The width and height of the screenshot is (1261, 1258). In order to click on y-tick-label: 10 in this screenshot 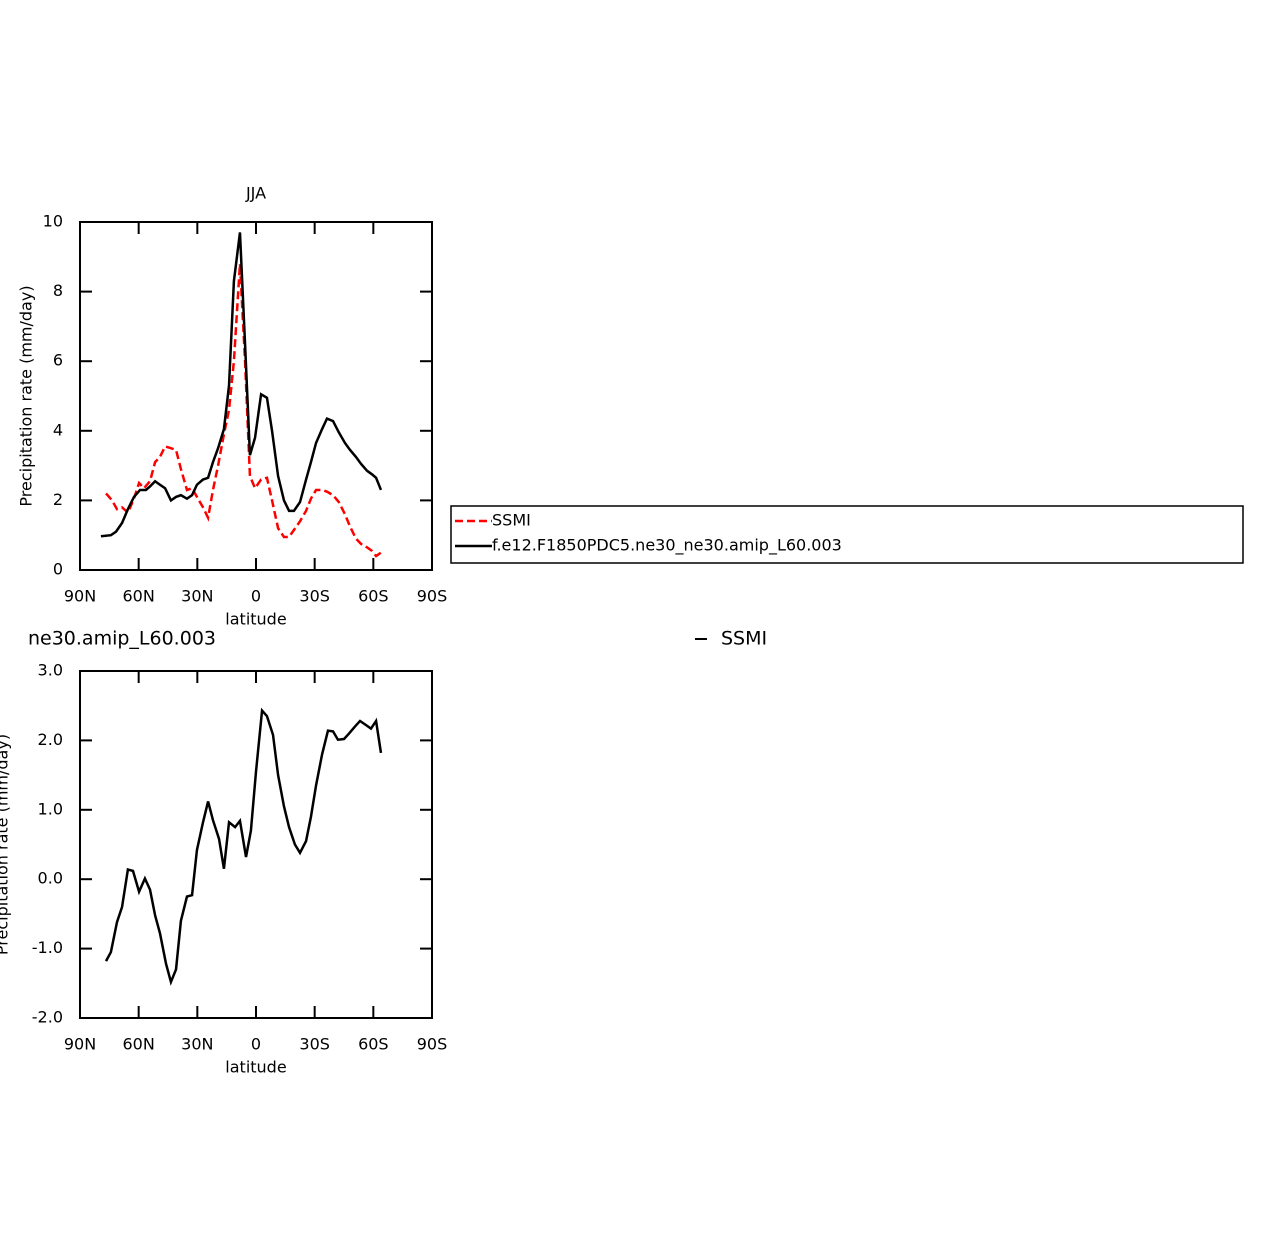, I will do `click(53, 221)`.